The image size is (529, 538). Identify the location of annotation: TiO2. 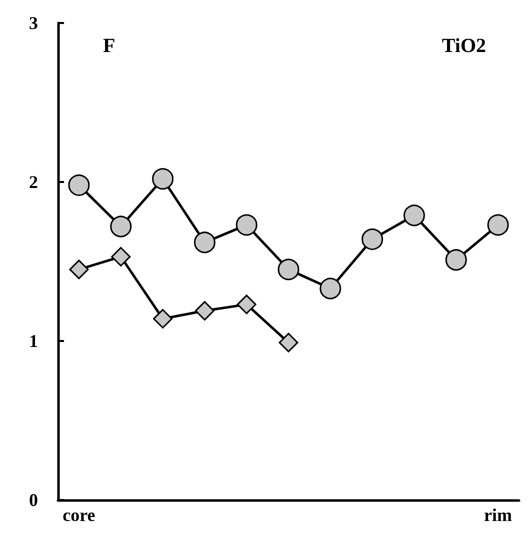
(464, 46).